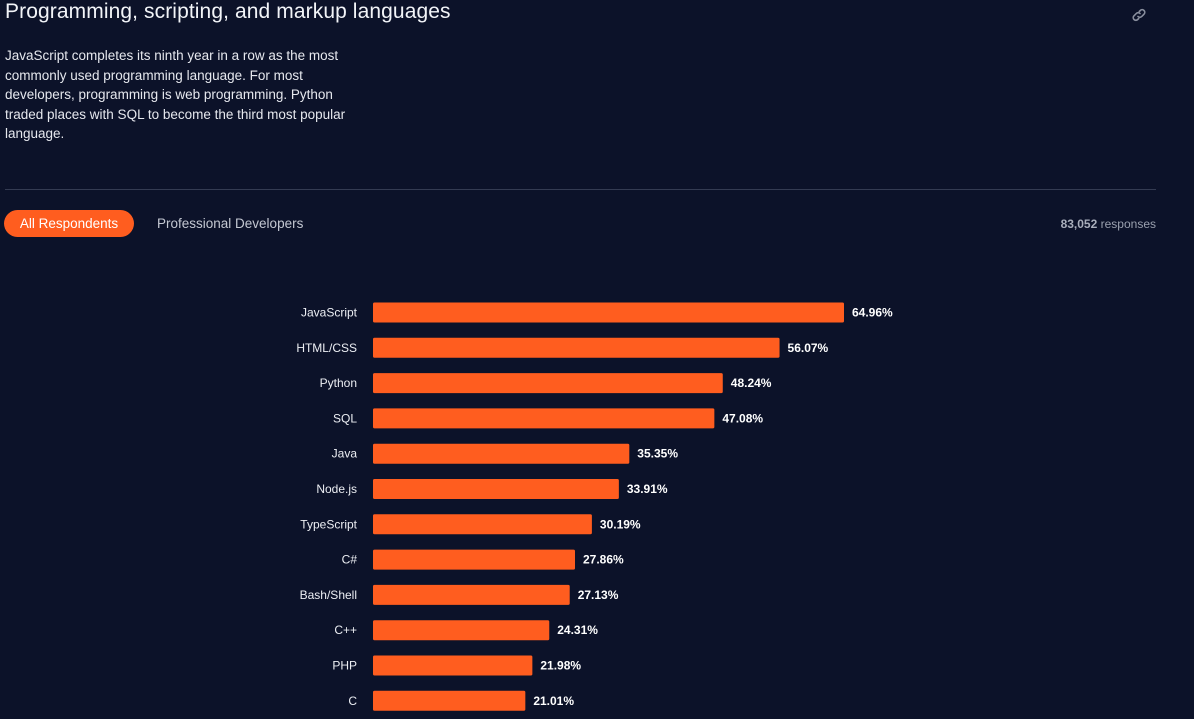 The image size is (1194, 719). Describe the element at coordinates (69, 223) in the screenshot. I see `tab-all-respondents: All Respondents` at that location.